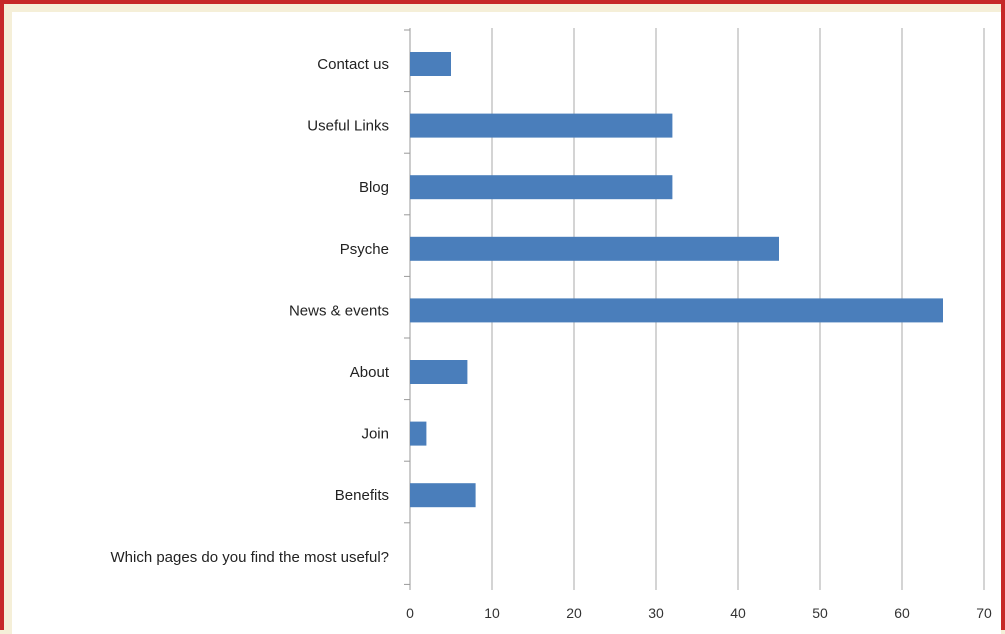  What do you see at coordinates (738, 613) in the screenshot?
I see `x-tick-label-40: 40` at bounding box center [738, 613].